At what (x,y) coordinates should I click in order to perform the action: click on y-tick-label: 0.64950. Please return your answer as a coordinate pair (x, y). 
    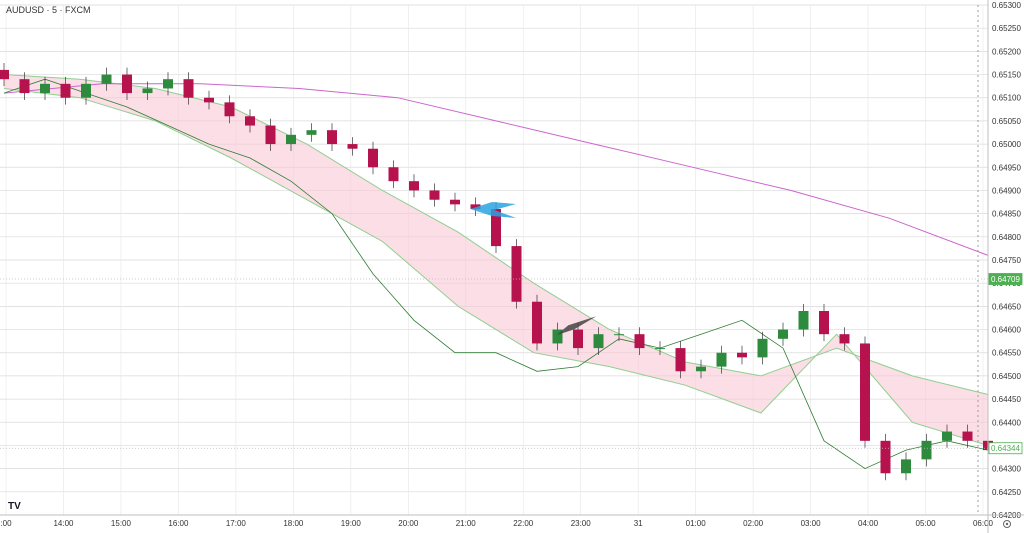
    Looking at the image, I should click on (1006, 167).